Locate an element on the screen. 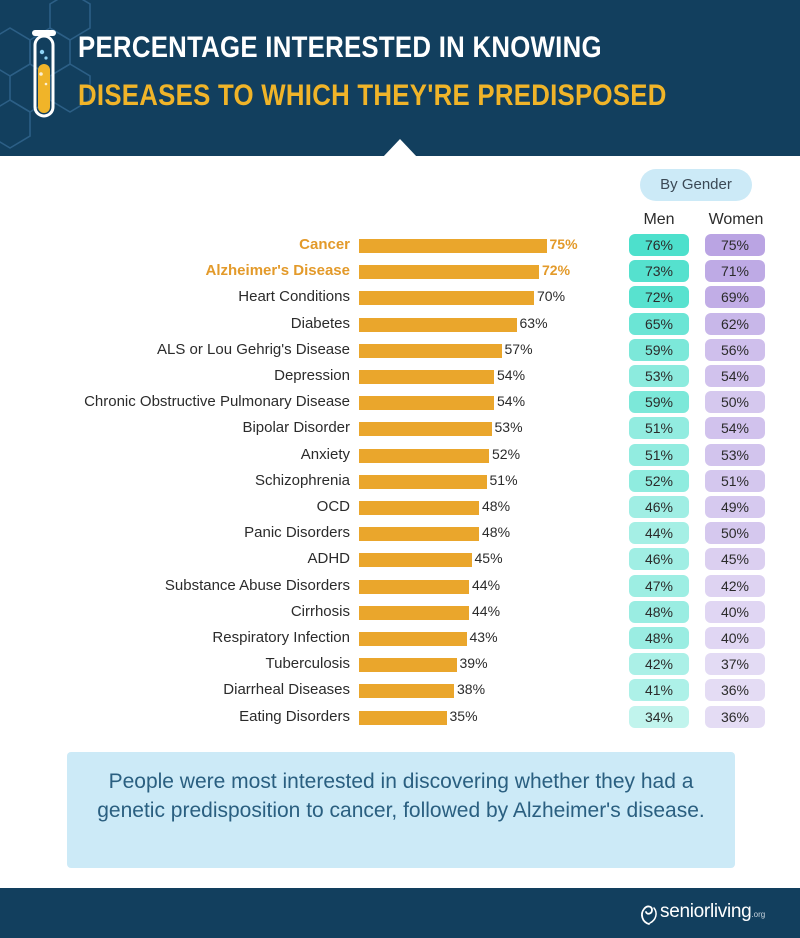  bar-value-label: 39% is located at coordinates (473, 663).